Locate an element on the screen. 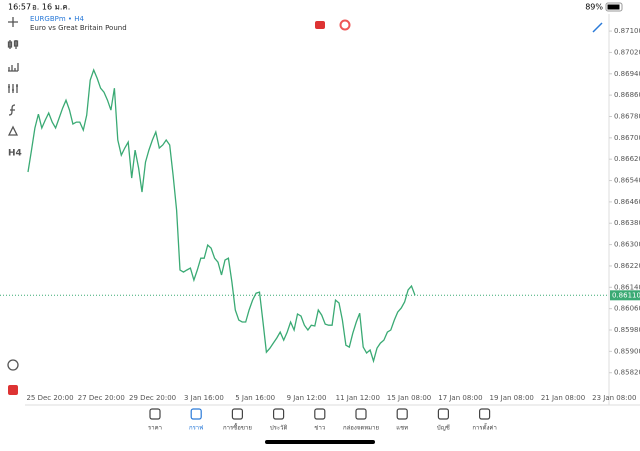 This screenshot has height=451, width=640. nav-item: ประวัติ is located at coordinates (279, 420).